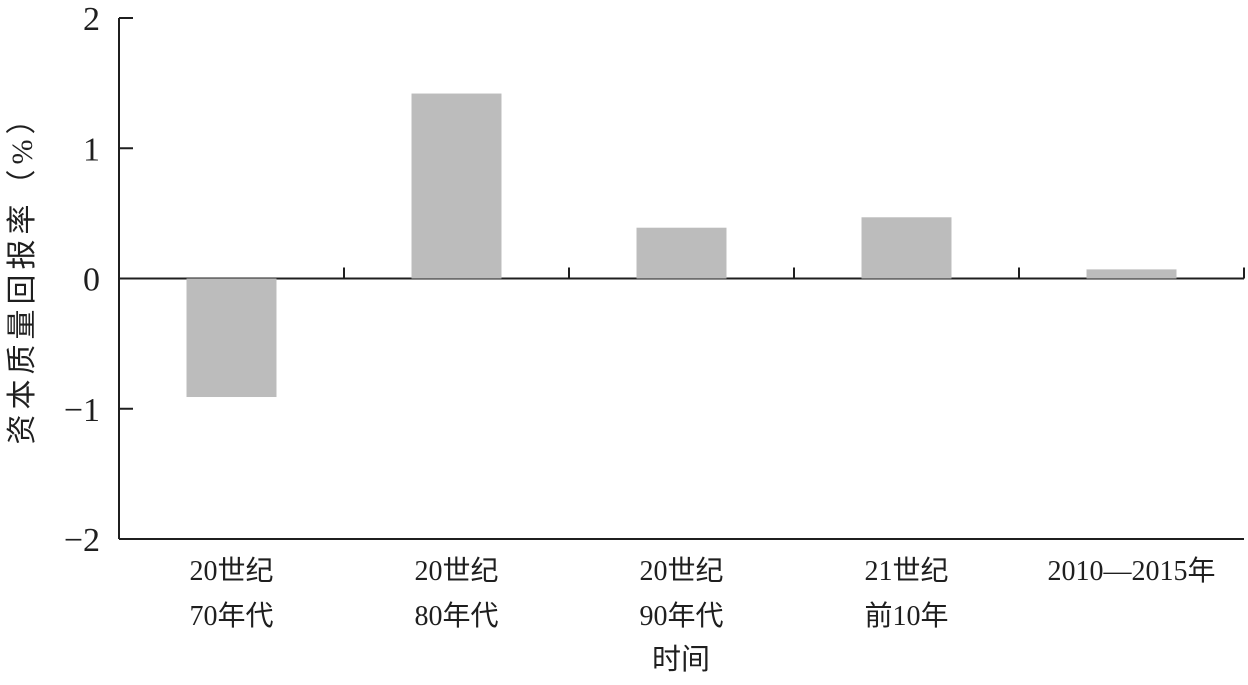 The height and width of the screenshot is (685, 1248). I want to click on y-tick-label: 1, so click(91, 149).